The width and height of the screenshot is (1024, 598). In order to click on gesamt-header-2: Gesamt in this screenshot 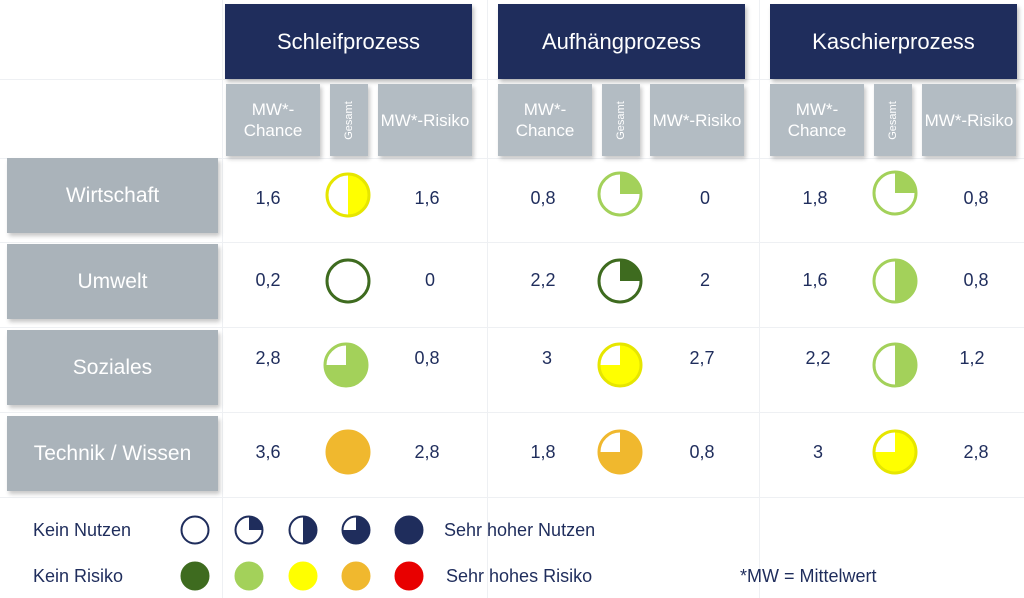, I will do `click(621, 120)`.